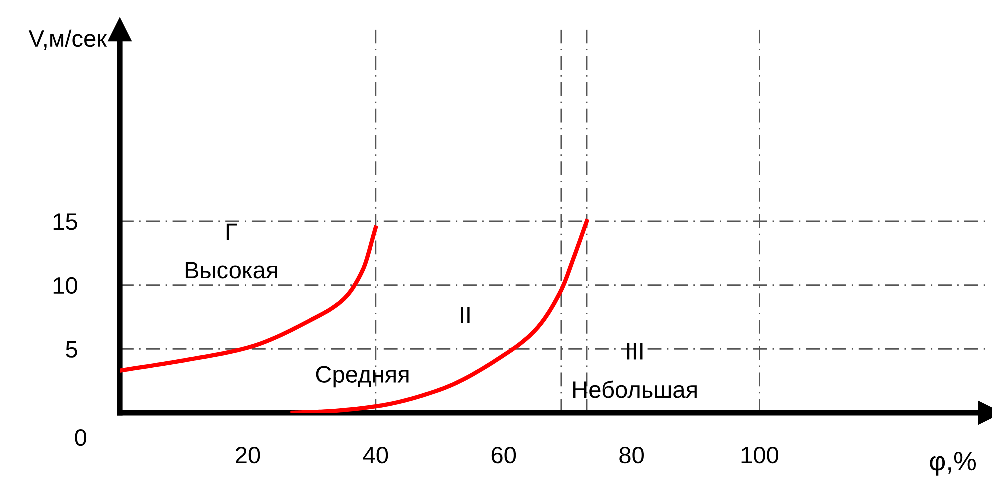 The height and width of the screenshot is (497, 992). What do you see at coordinates (504, 455) in the screenshot?
I see `x-tick-label: 60` at bounding box center [504, 455].